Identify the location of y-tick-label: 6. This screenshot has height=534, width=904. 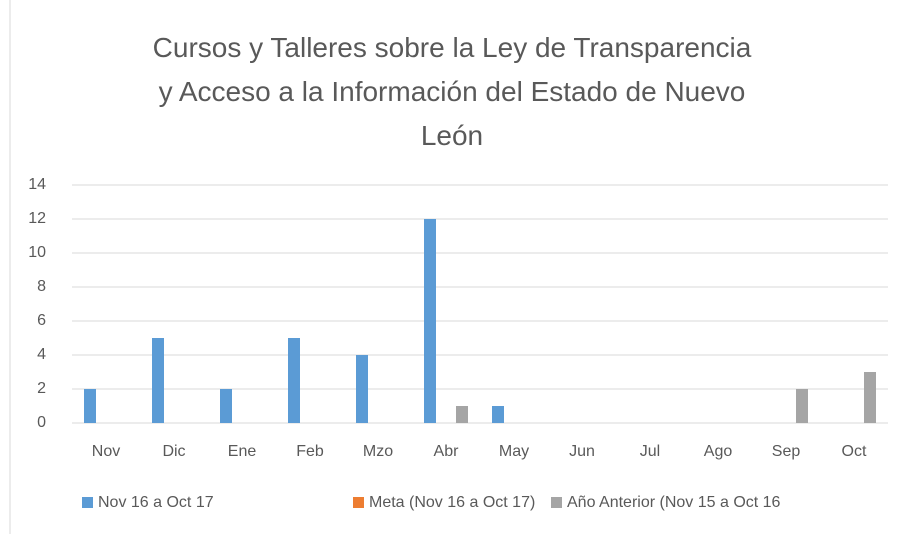
(41, 320).